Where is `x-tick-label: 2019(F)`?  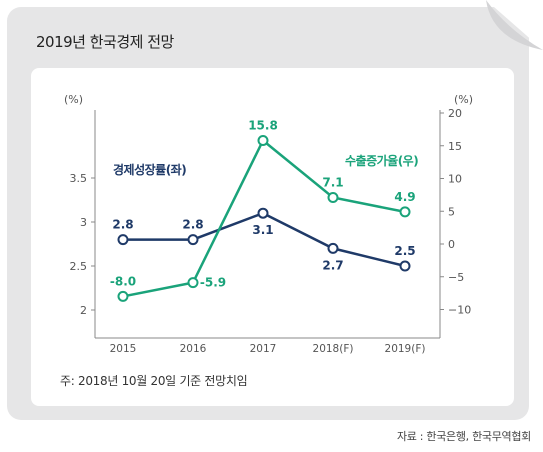 x-tick-label: 2019(F) is located at coordinates (405, 349).